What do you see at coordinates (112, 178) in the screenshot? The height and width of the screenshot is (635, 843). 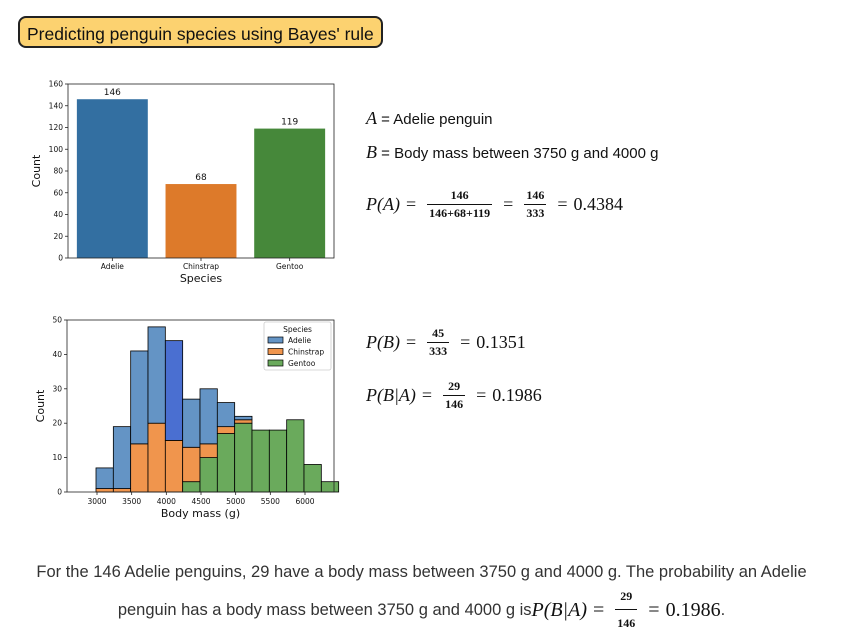 I see `bar-adelie` at bounding box center [112, 178].